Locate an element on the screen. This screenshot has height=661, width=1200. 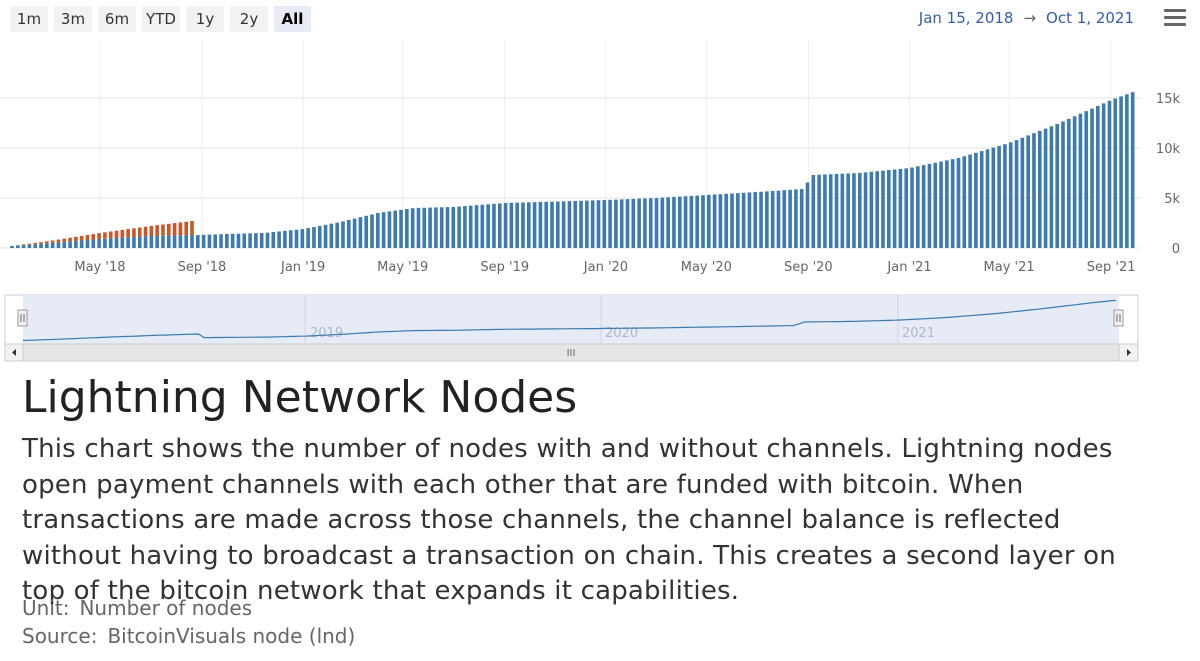
hamburger-menu-icon is located at coordinates (1175, 18).